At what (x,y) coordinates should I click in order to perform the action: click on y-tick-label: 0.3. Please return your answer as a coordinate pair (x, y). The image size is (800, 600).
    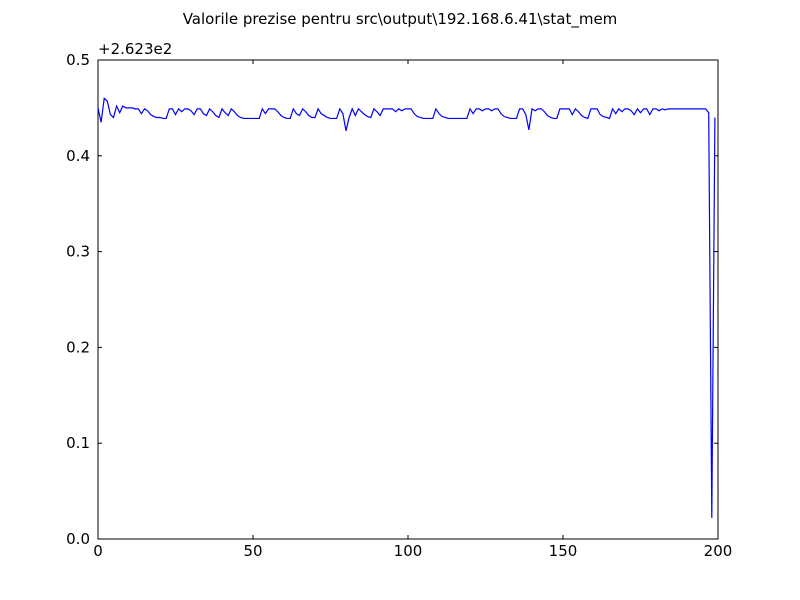
    Looking at the image, I should click on (78, 252).